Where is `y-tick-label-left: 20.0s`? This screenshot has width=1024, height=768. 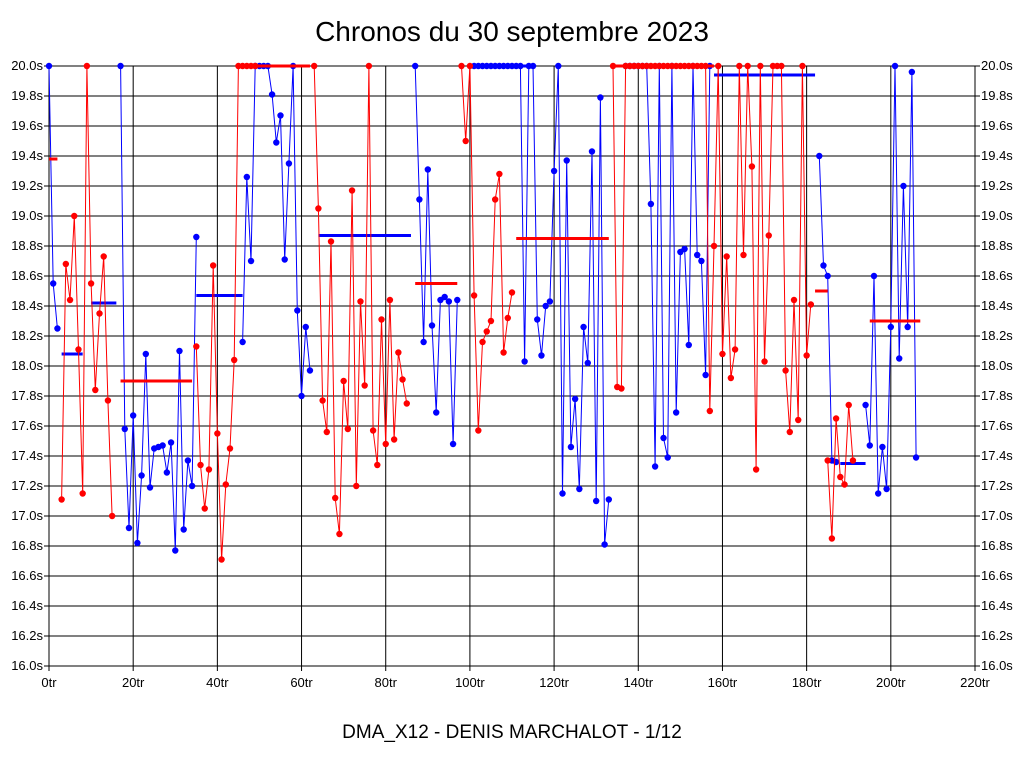 y-tick-label-left: 20.0s is located at coordinates (27, 65).